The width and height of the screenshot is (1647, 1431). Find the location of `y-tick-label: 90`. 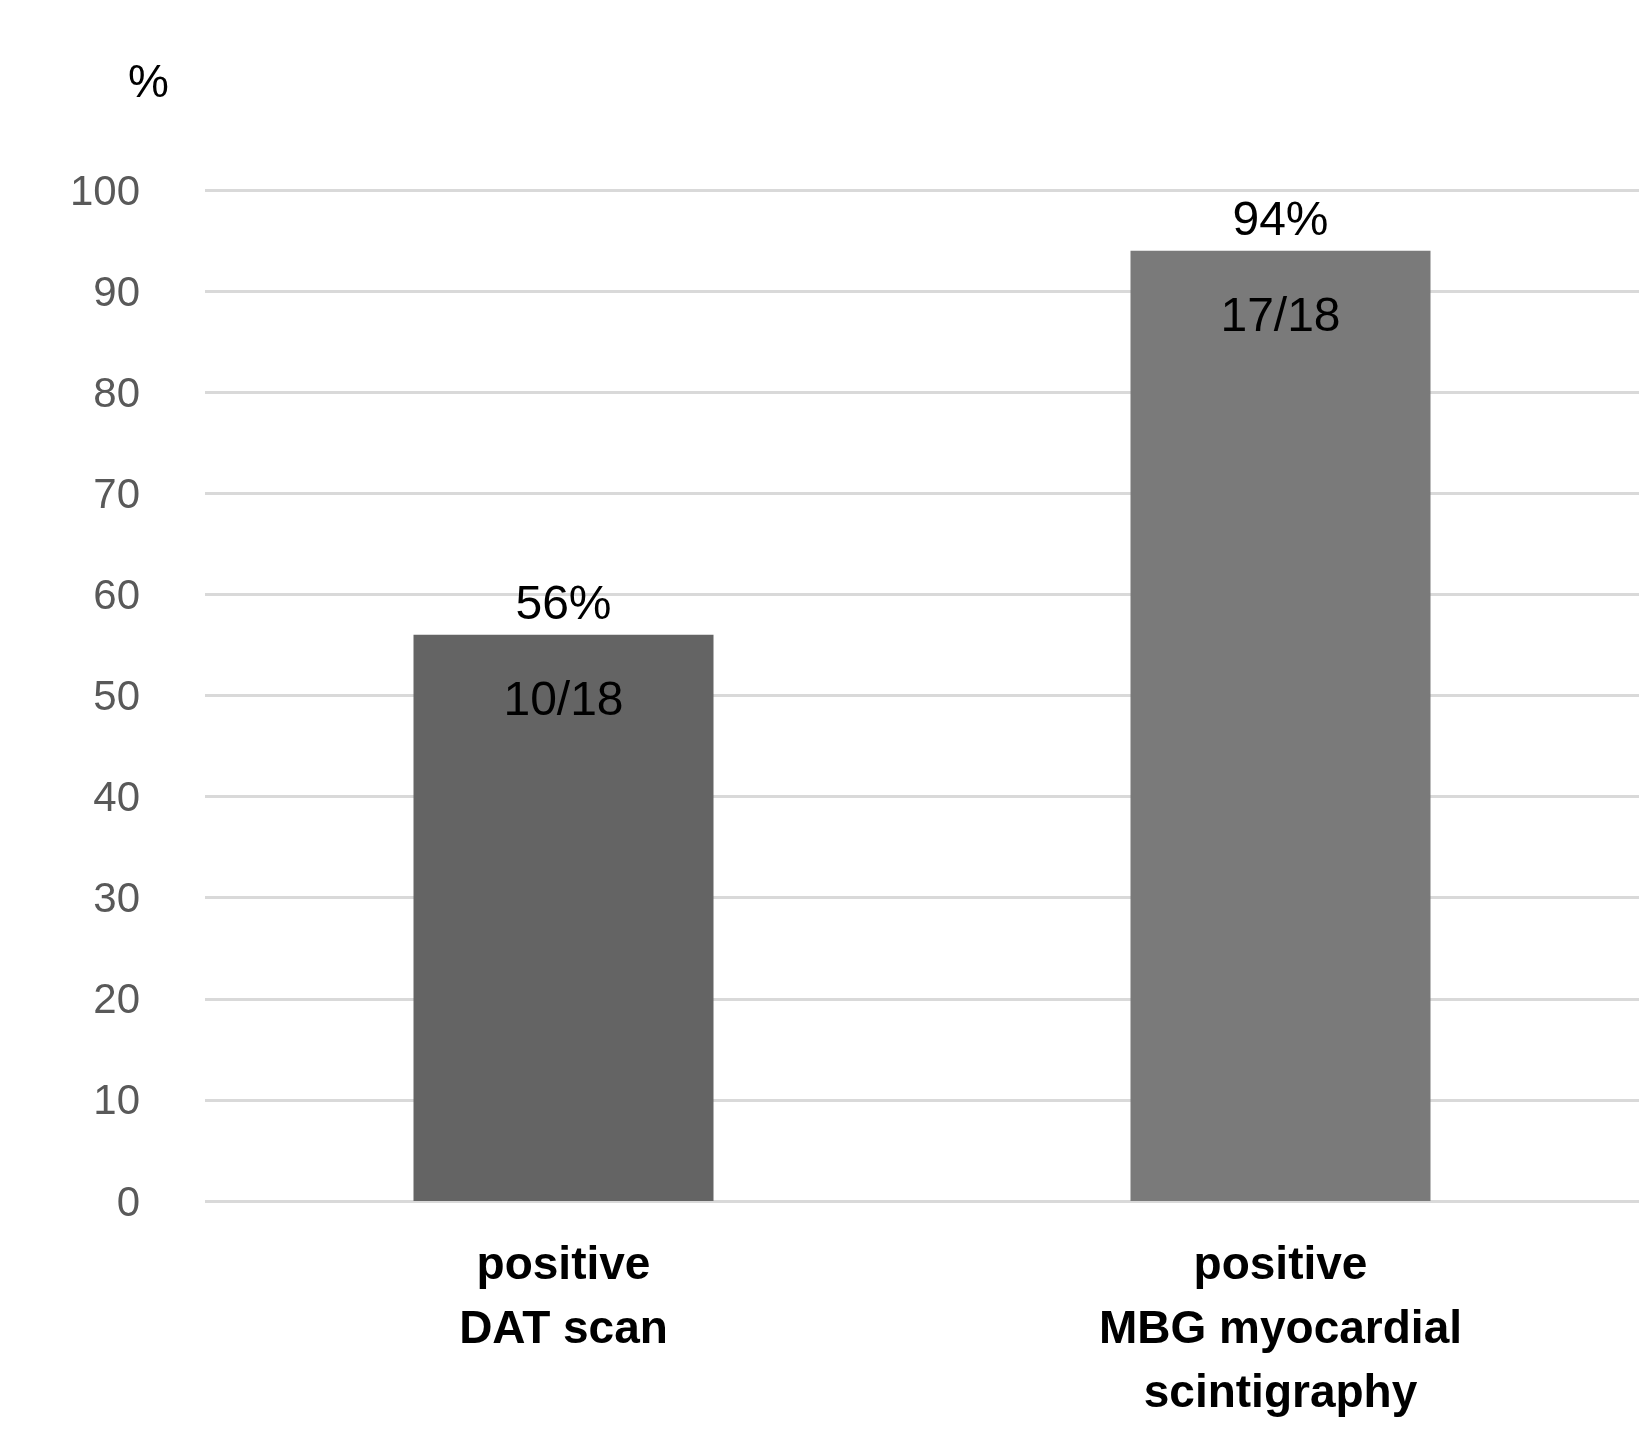

y-tick-label: 90 is located at coordinates (116, 291).